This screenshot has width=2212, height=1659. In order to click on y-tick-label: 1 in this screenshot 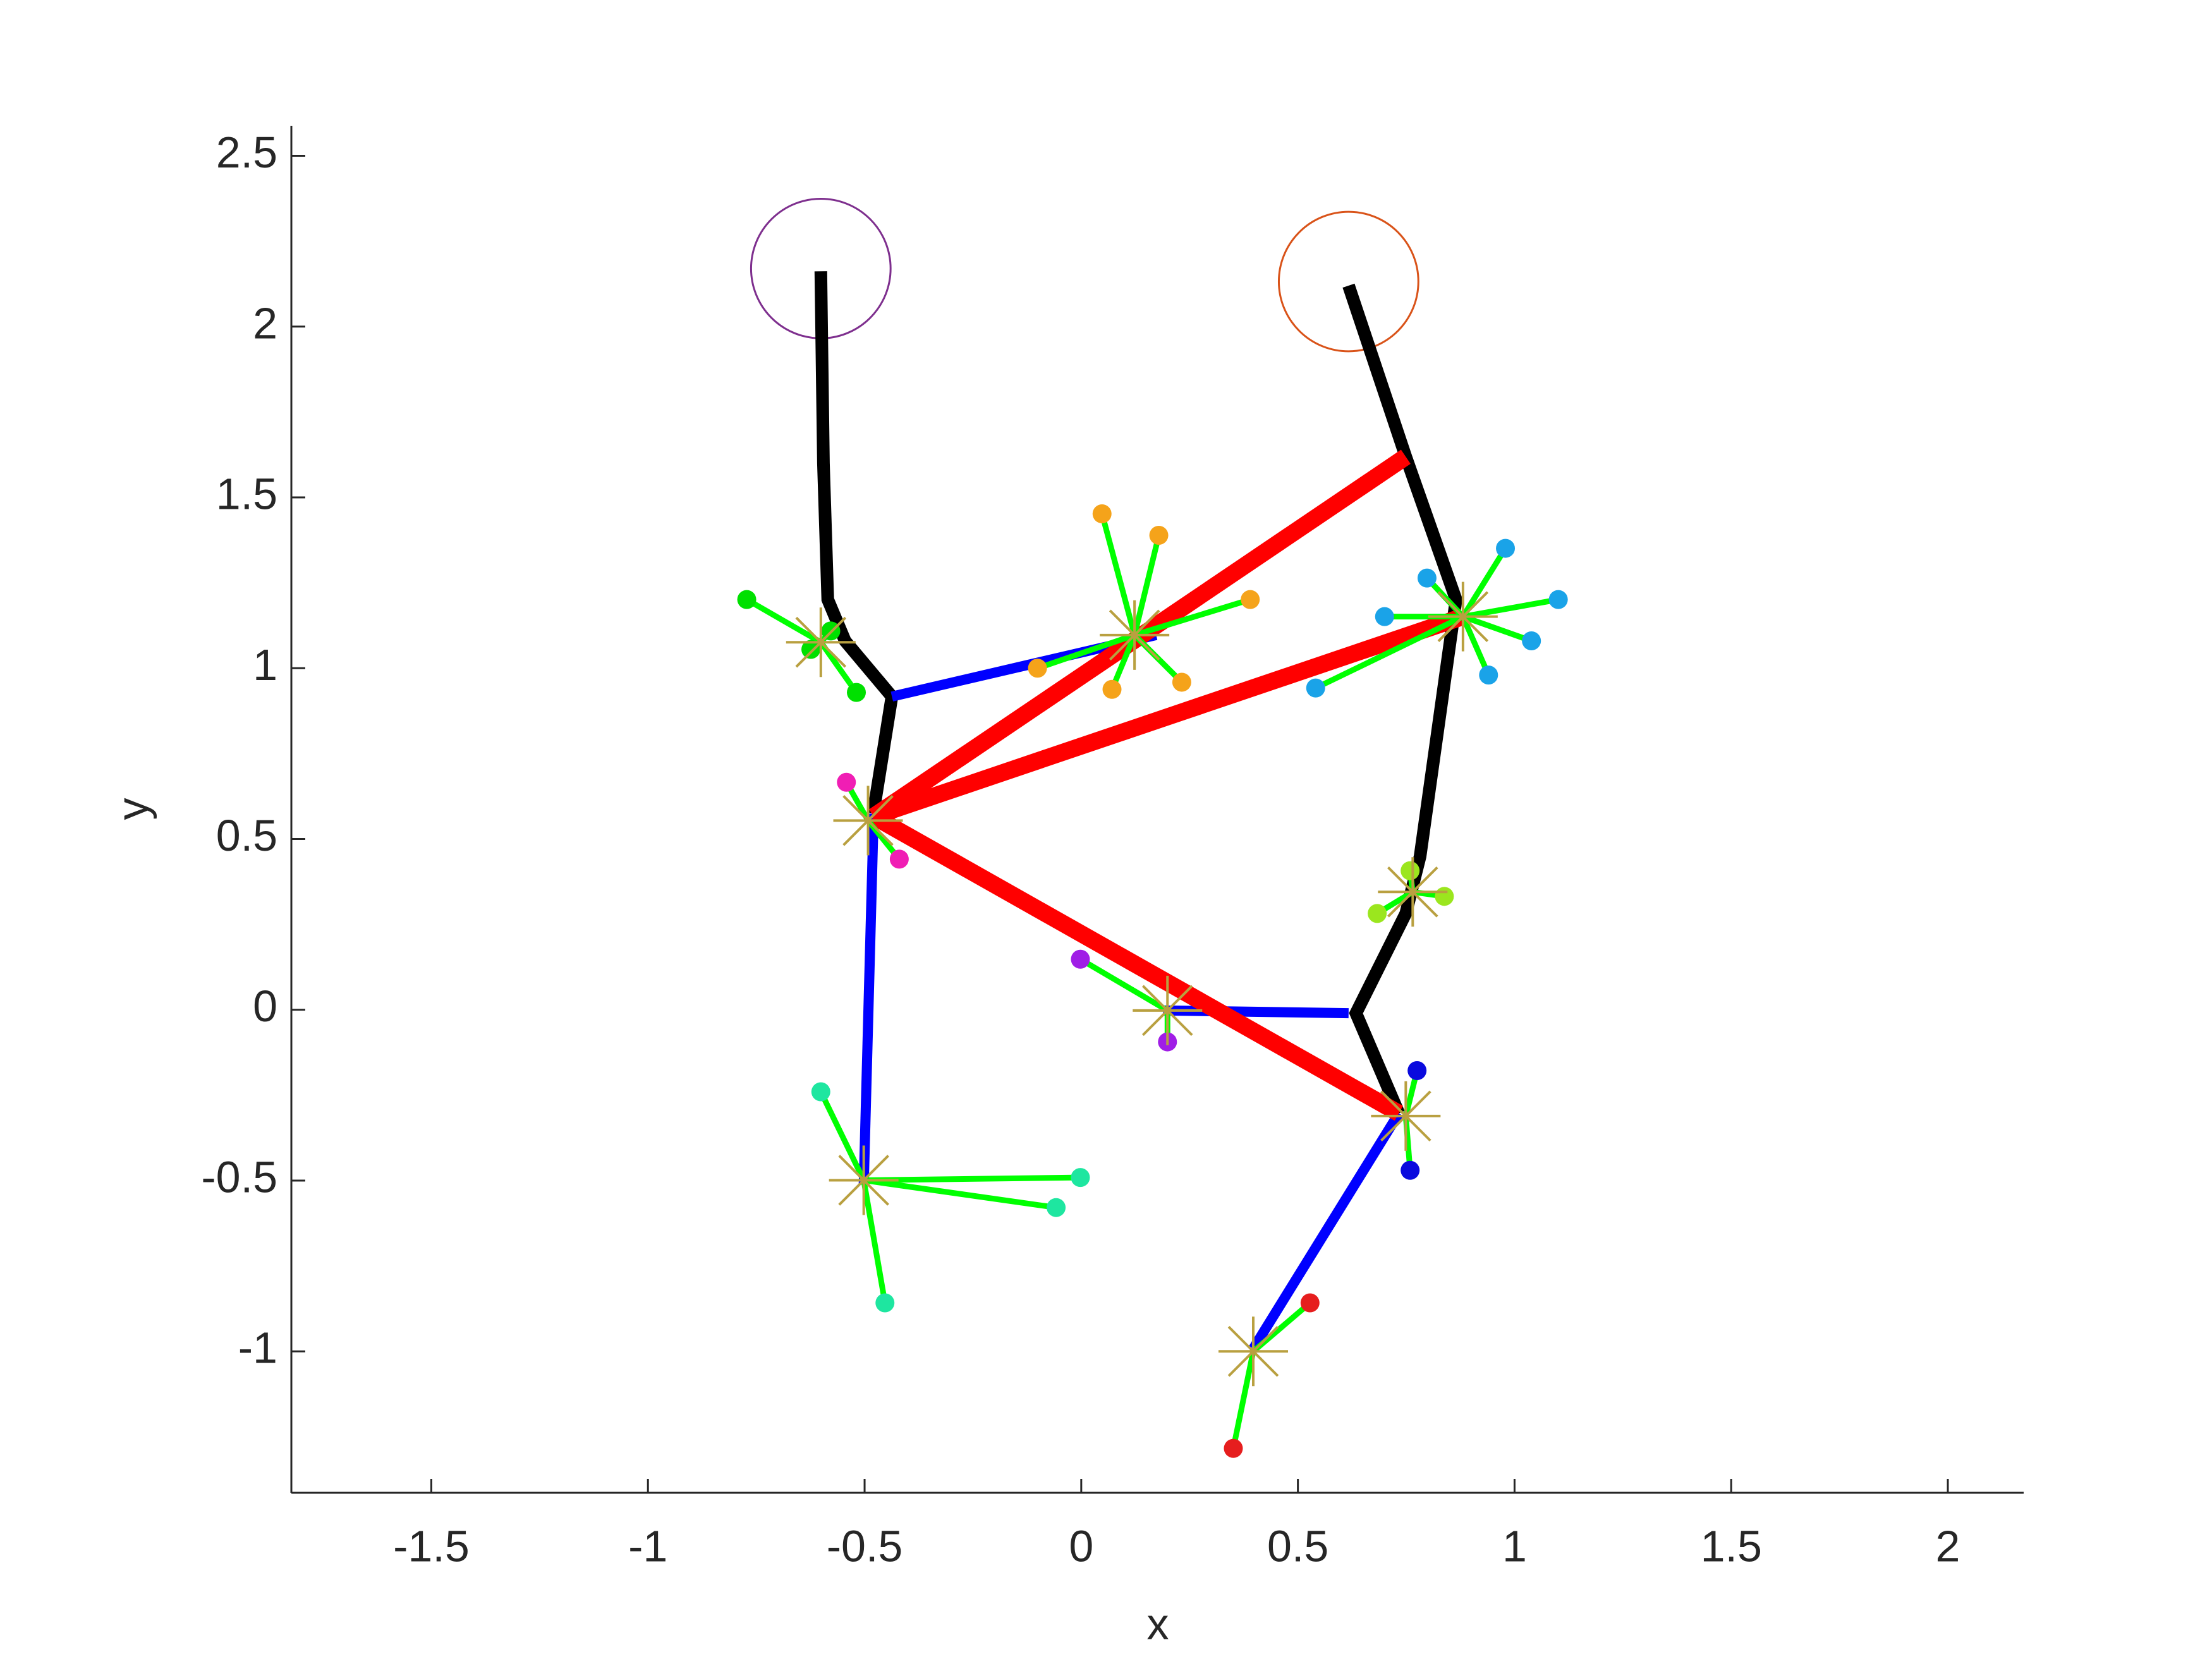, I will do `click(265, 665)`.